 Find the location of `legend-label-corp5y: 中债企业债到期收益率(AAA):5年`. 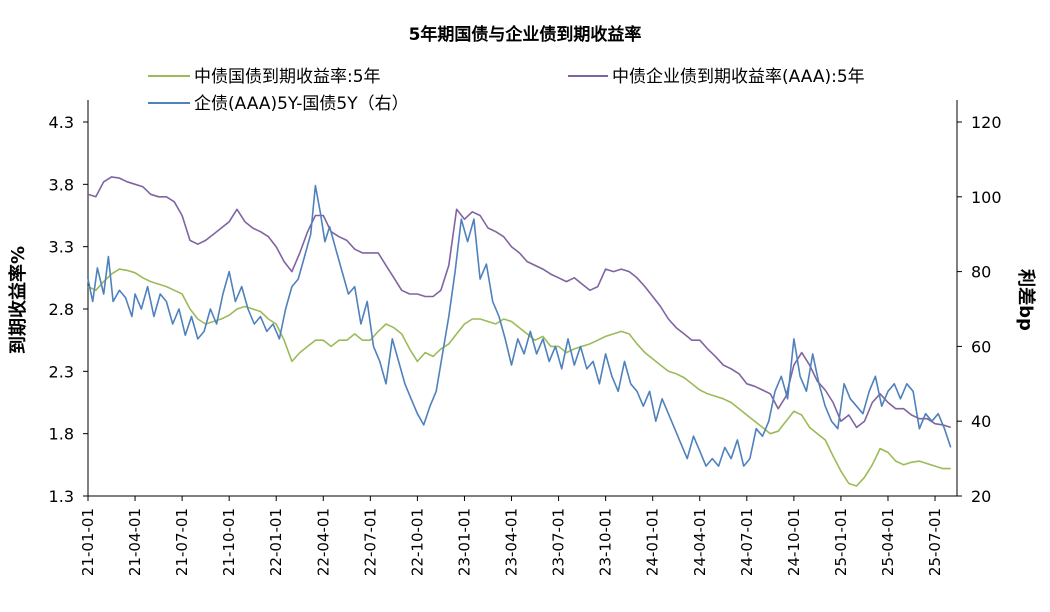

legend-label-corp5y: 中债企业债到期收益率(AAA):5年 is located at coordinates (738, 77).